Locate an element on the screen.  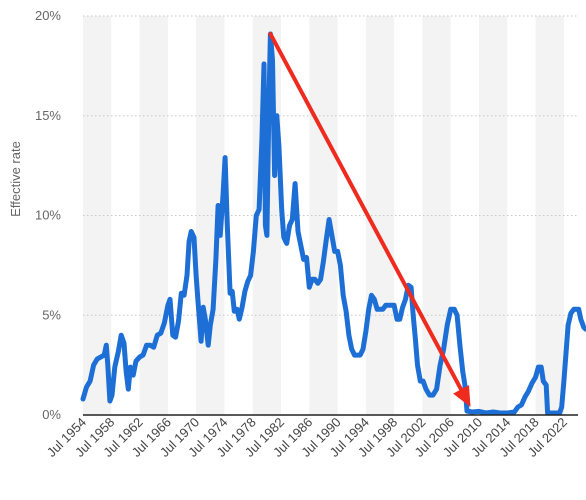
y-tick-label: 0% is located at coordinates (51, 414).